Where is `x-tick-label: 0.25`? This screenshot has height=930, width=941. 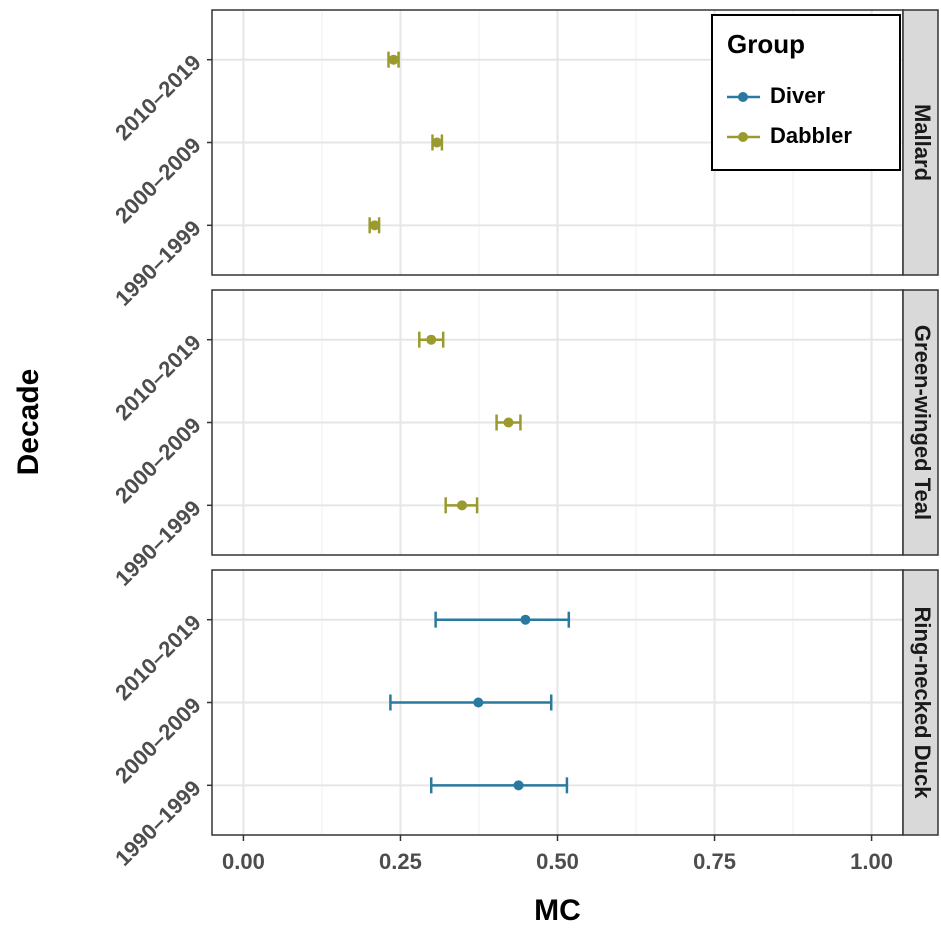
x-tick-label: 0.25 is located at coordinates (400, 861).